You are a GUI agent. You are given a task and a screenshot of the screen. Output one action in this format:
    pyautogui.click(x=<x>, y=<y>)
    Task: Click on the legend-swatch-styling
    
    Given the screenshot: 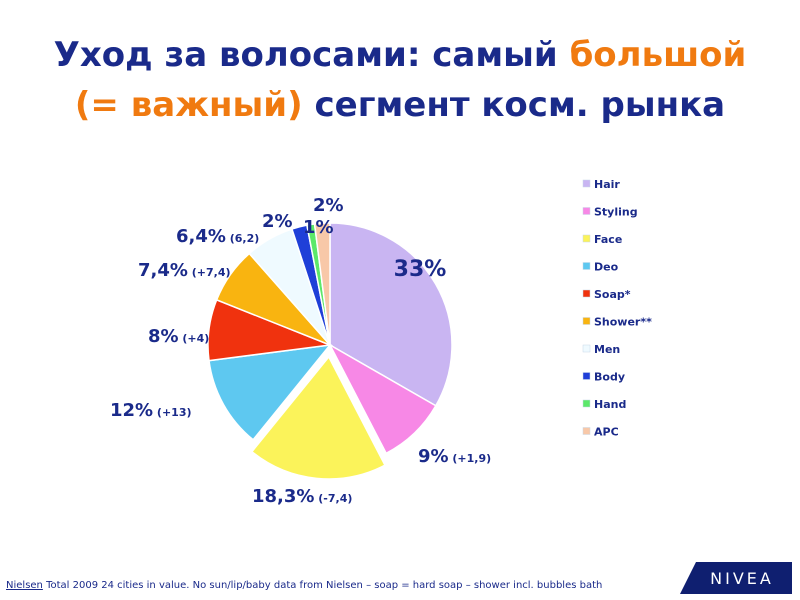 What is the action you would take?
    pyautogui.click(x=586, y=211)
    